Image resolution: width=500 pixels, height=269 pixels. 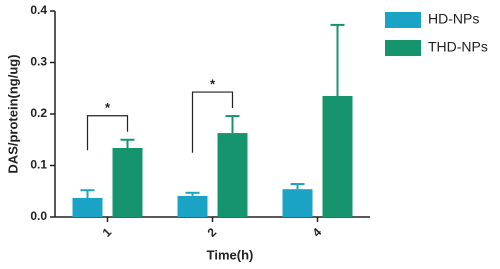 What do you see at coordinates (107, 232) in the screenshot?
I see `x-tick-label: 1` at bounding box center [107, 232].